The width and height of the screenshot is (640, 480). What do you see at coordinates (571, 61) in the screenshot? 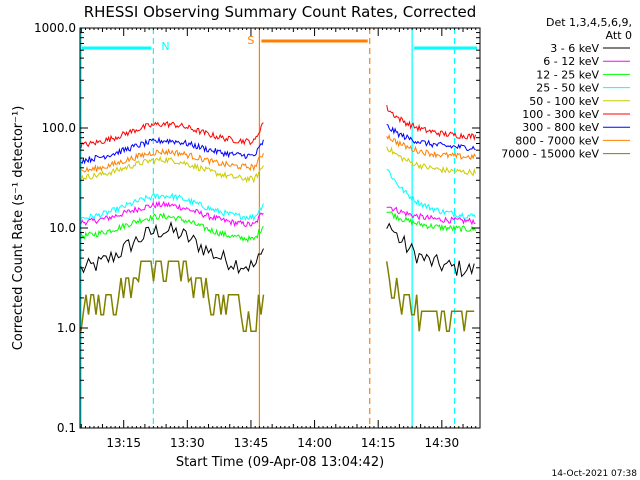
I see `legend-entry-label: 6 - 12 keV` at bounding box center [571, 61].